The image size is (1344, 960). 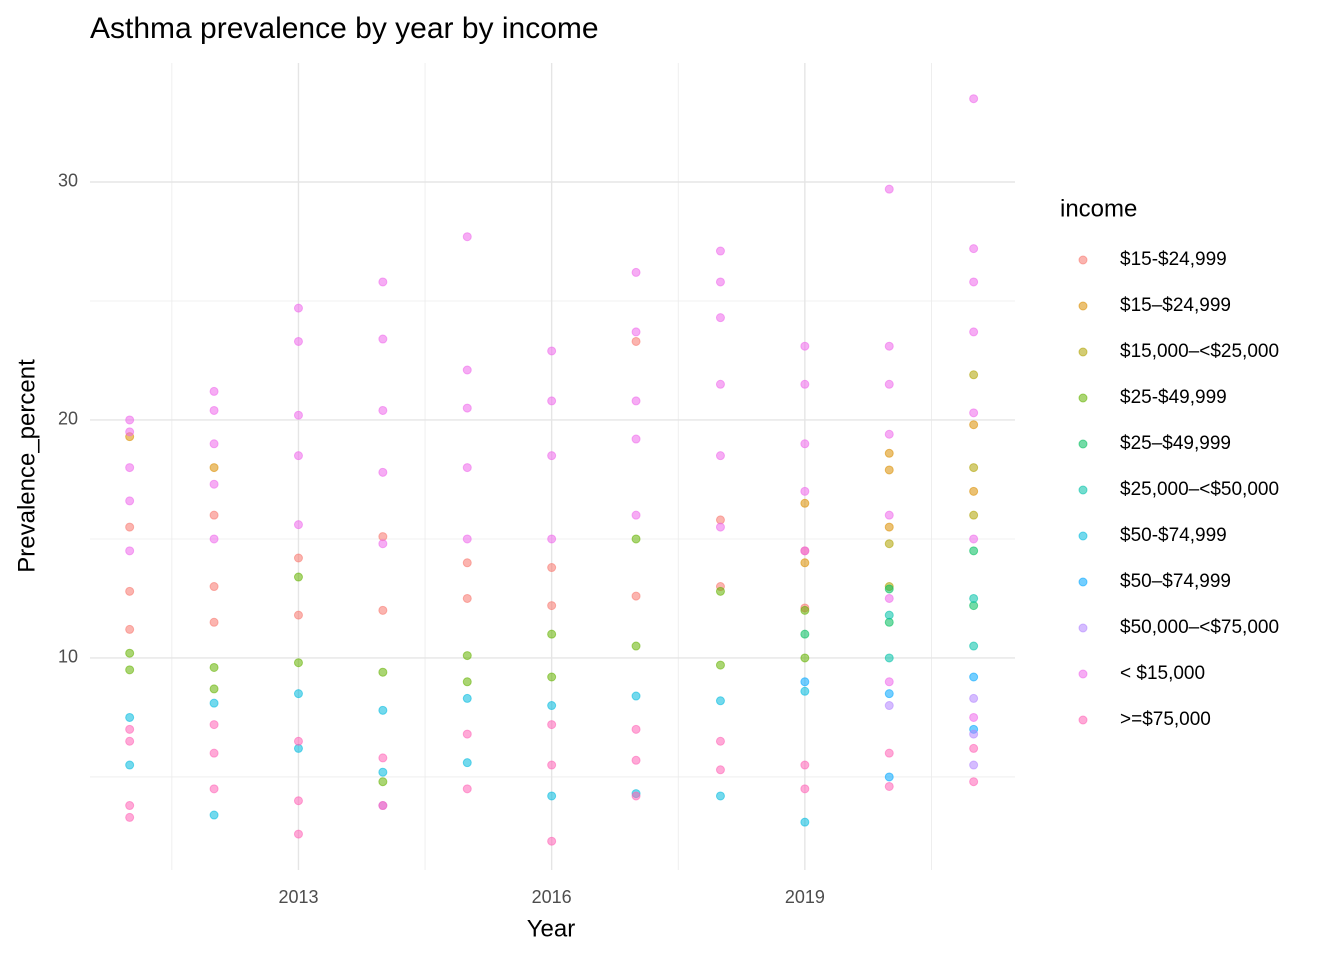 What do you see at coordinates (551, 928) in the screenshot?
I see `x-axis-title: Year` at bounding box center [551, 928].